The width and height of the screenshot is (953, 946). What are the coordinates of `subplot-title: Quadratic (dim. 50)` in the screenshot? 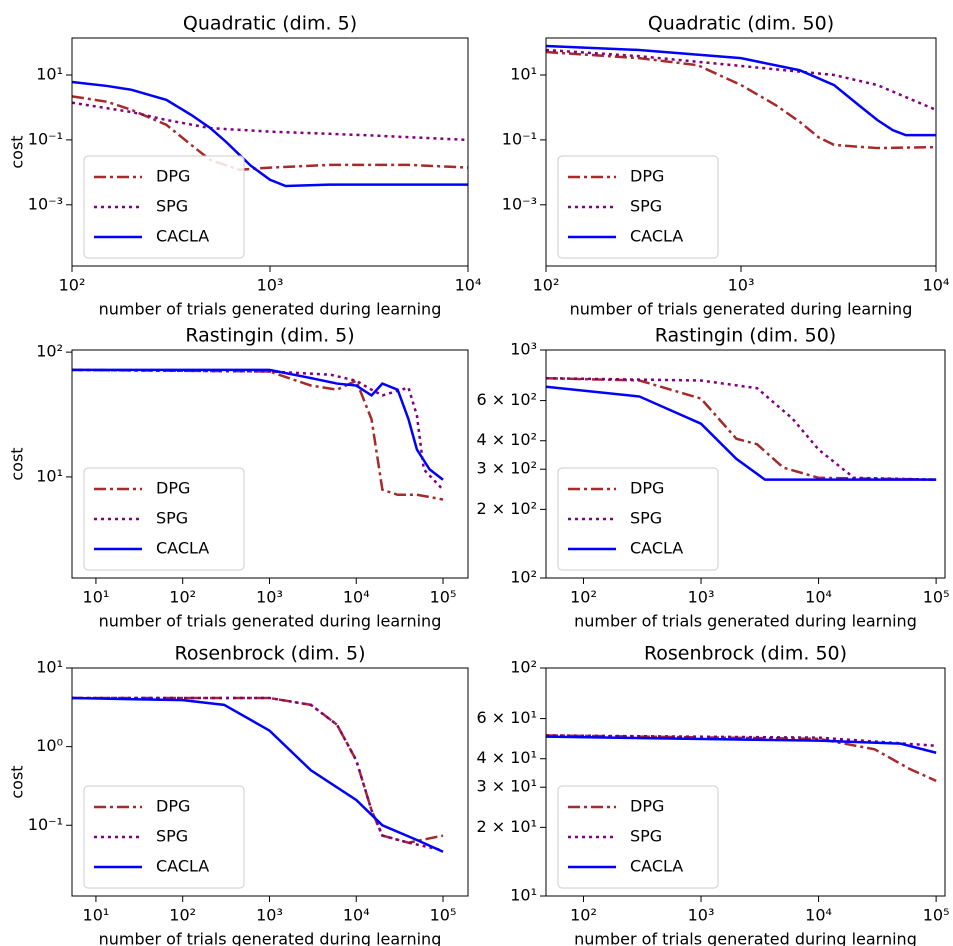 It's located at (741, 24).